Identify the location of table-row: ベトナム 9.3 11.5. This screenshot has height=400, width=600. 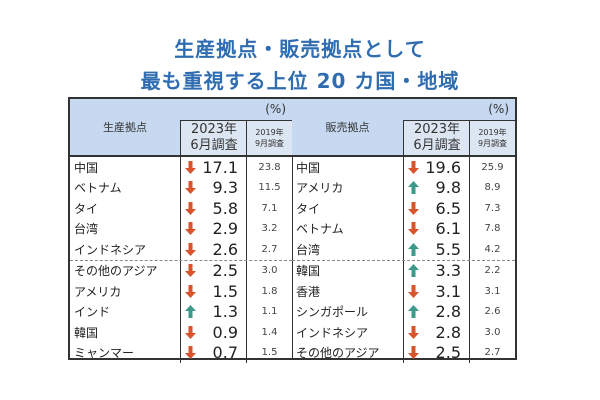
(181, 187).